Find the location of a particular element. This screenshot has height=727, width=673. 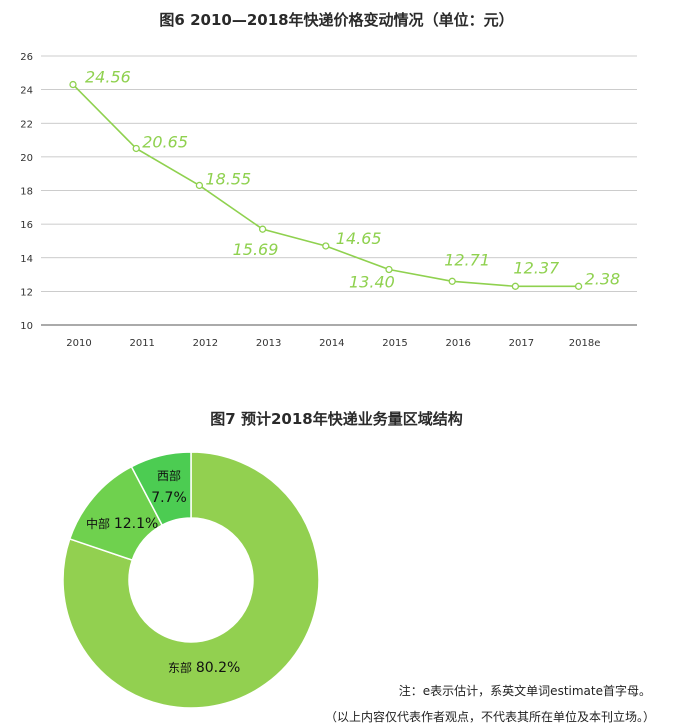

data-label: 20.65 is located at coordinates (165, 141).